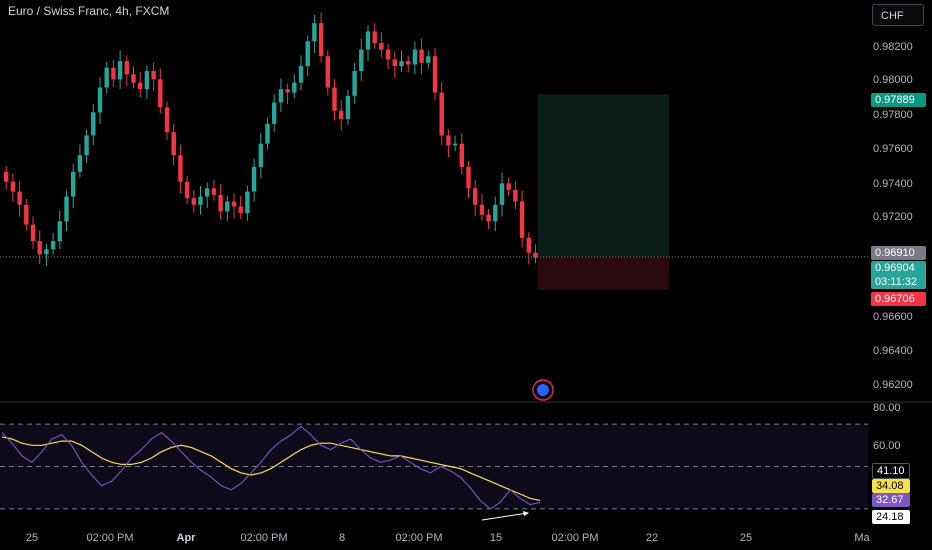 The height and width of the screenshot is (550, 932). Describe the element at coordinates (526, 513) in the screenshot. I see `divergence-arrowhead` at that location.